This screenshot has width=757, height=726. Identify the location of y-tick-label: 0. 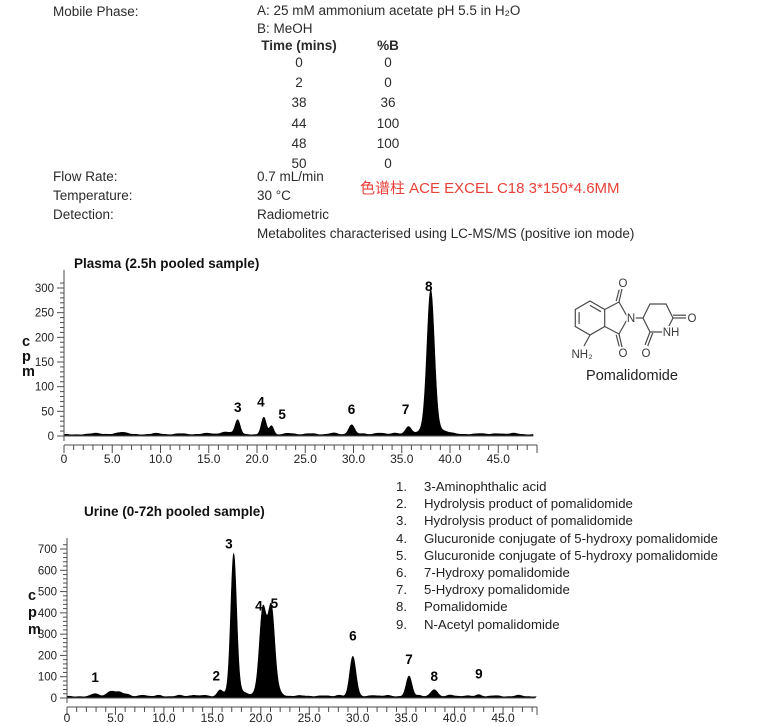
(54, 699).